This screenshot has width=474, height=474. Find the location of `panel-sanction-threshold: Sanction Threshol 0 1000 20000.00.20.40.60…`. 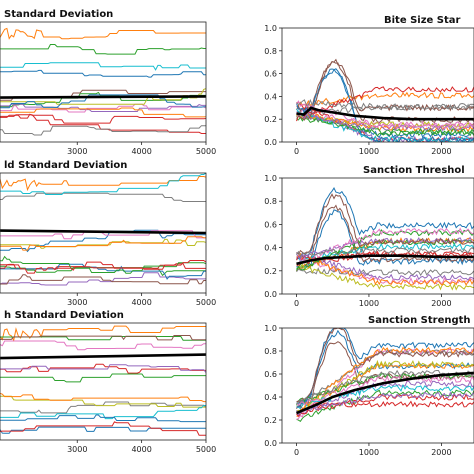

panel-sanction-threshold: Sanction Threshol 0 1000 20000.00.20.40.60… is located at coordinates (369, 236).